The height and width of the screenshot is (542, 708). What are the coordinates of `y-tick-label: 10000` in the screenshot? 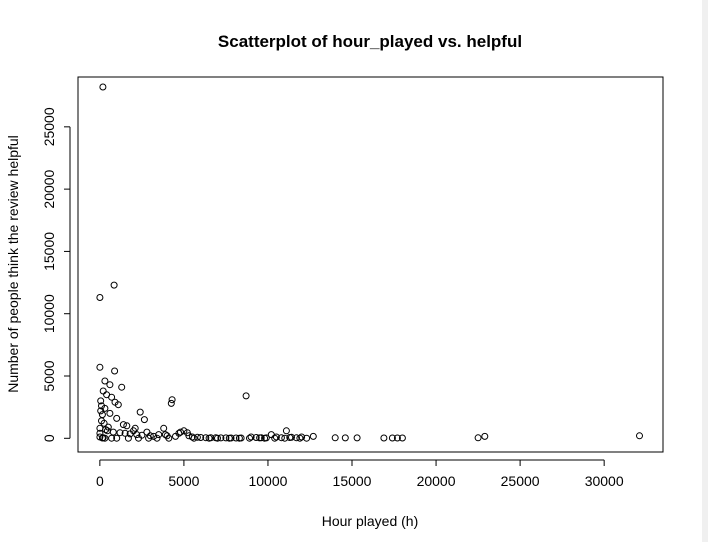 It's located at (49, 313).